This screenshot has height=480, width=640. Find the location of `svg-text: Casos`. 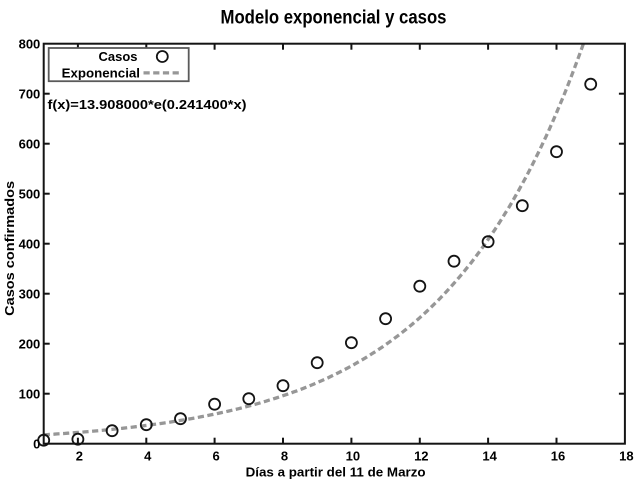

svg-text: Casos is located at coordinates (118, 56).